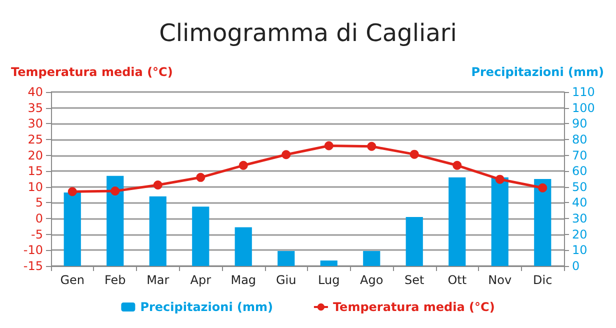 This screenshot has width=616, height=328. I want to click on y-tick-label: 35, so click(35, 107).